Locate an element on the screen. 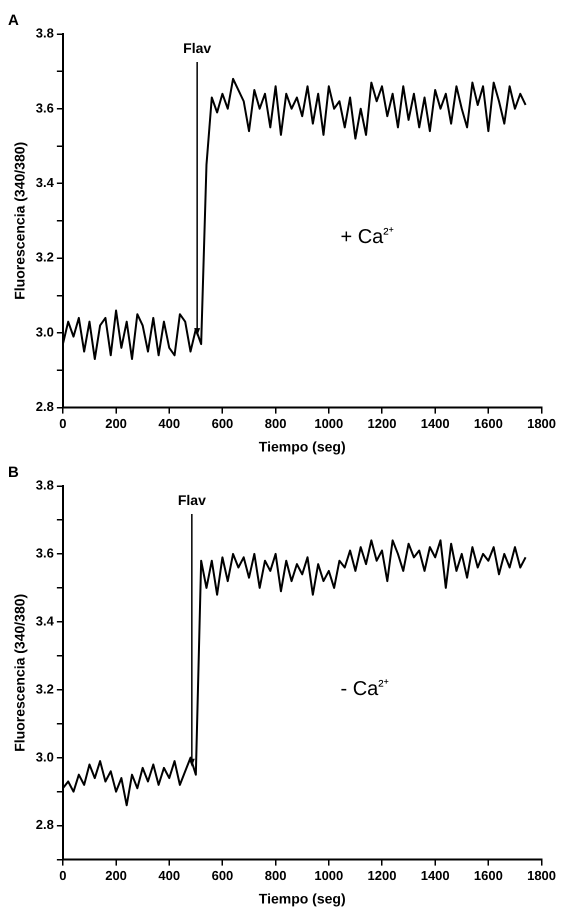 This screenshot has height=924, width=567. chart-title: B is located at coordinates (13, 473).